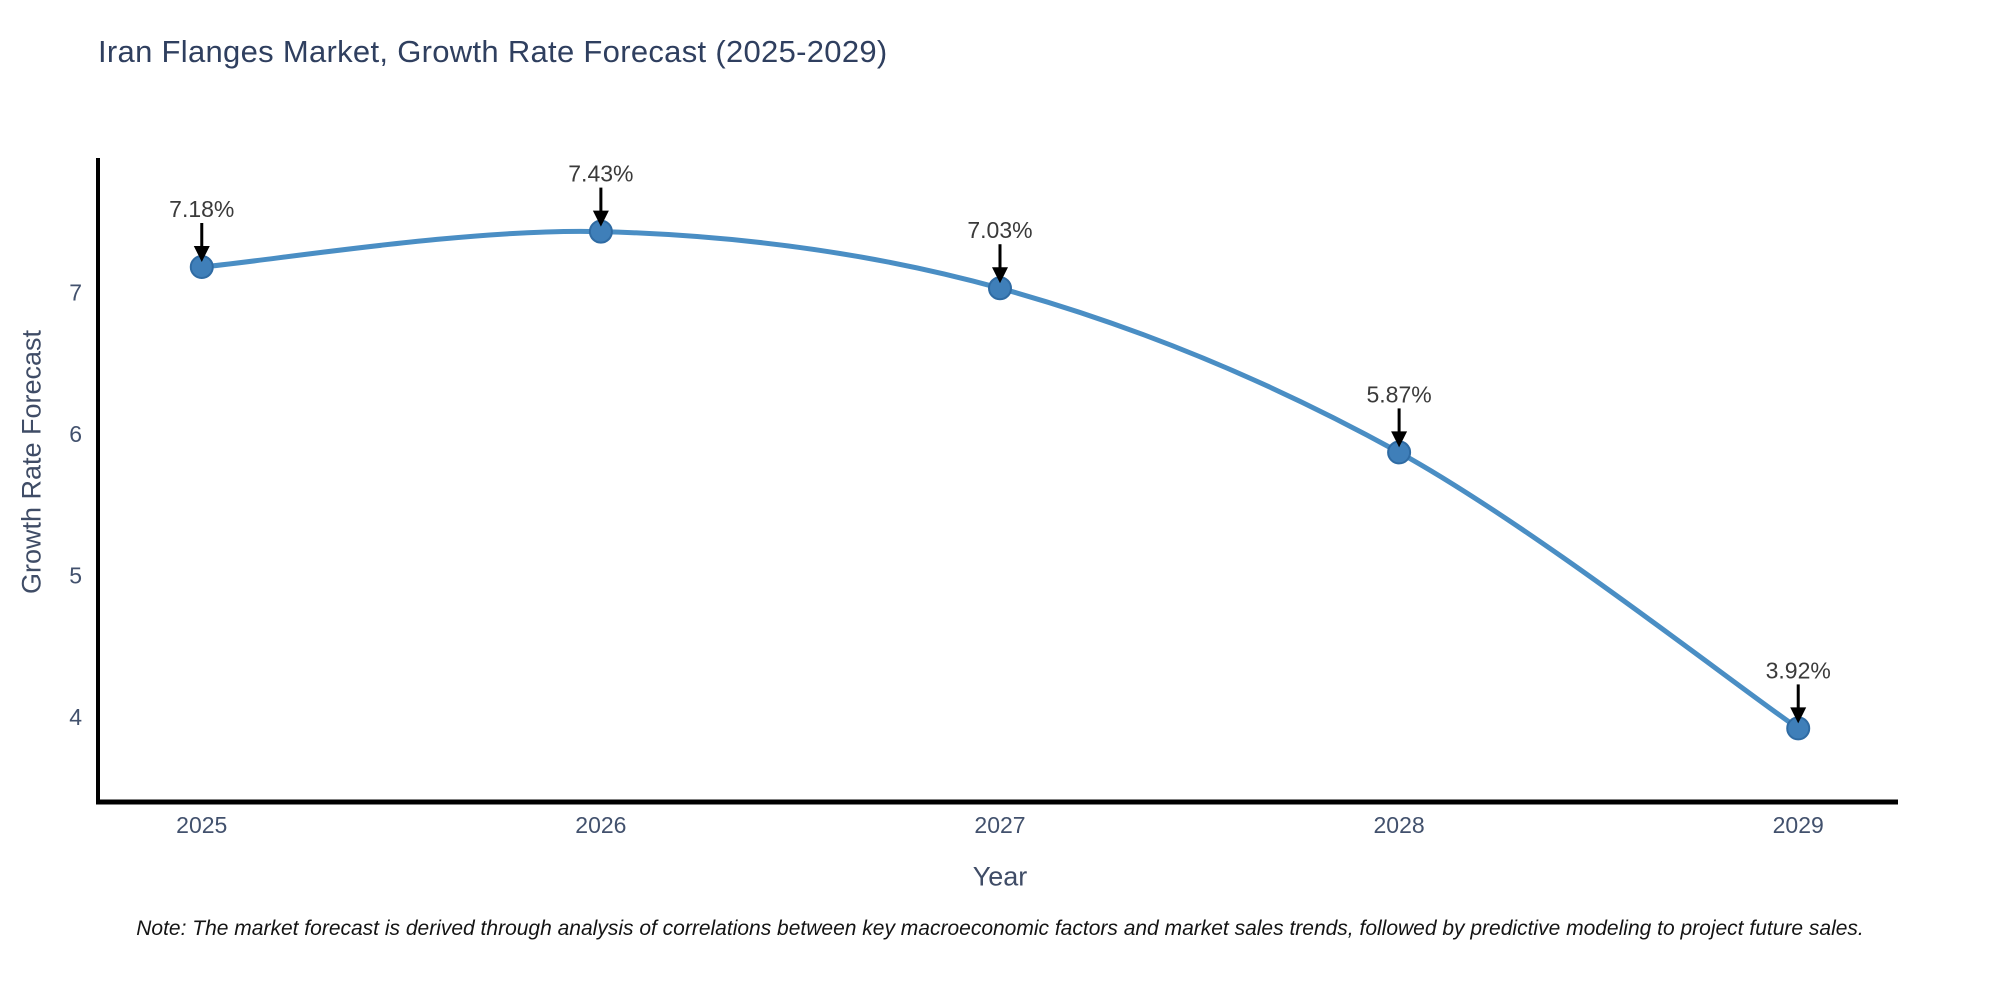 The height and width of the screenshot is (1000, 2000). Describe the element at coordinates (201, 209) in the screenshot. I see `point-value-label: 7.18%` at that location.